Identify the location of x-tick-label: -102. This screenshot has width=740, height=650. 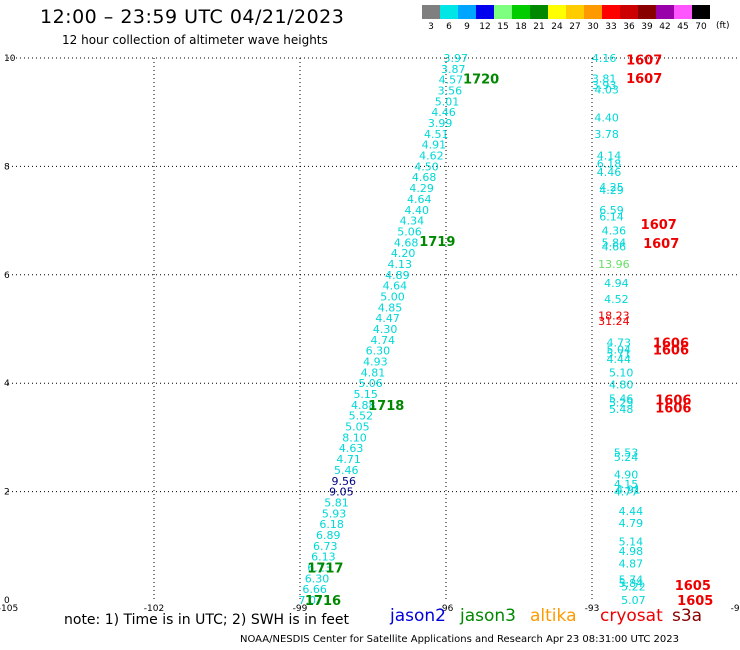
(154, 609).